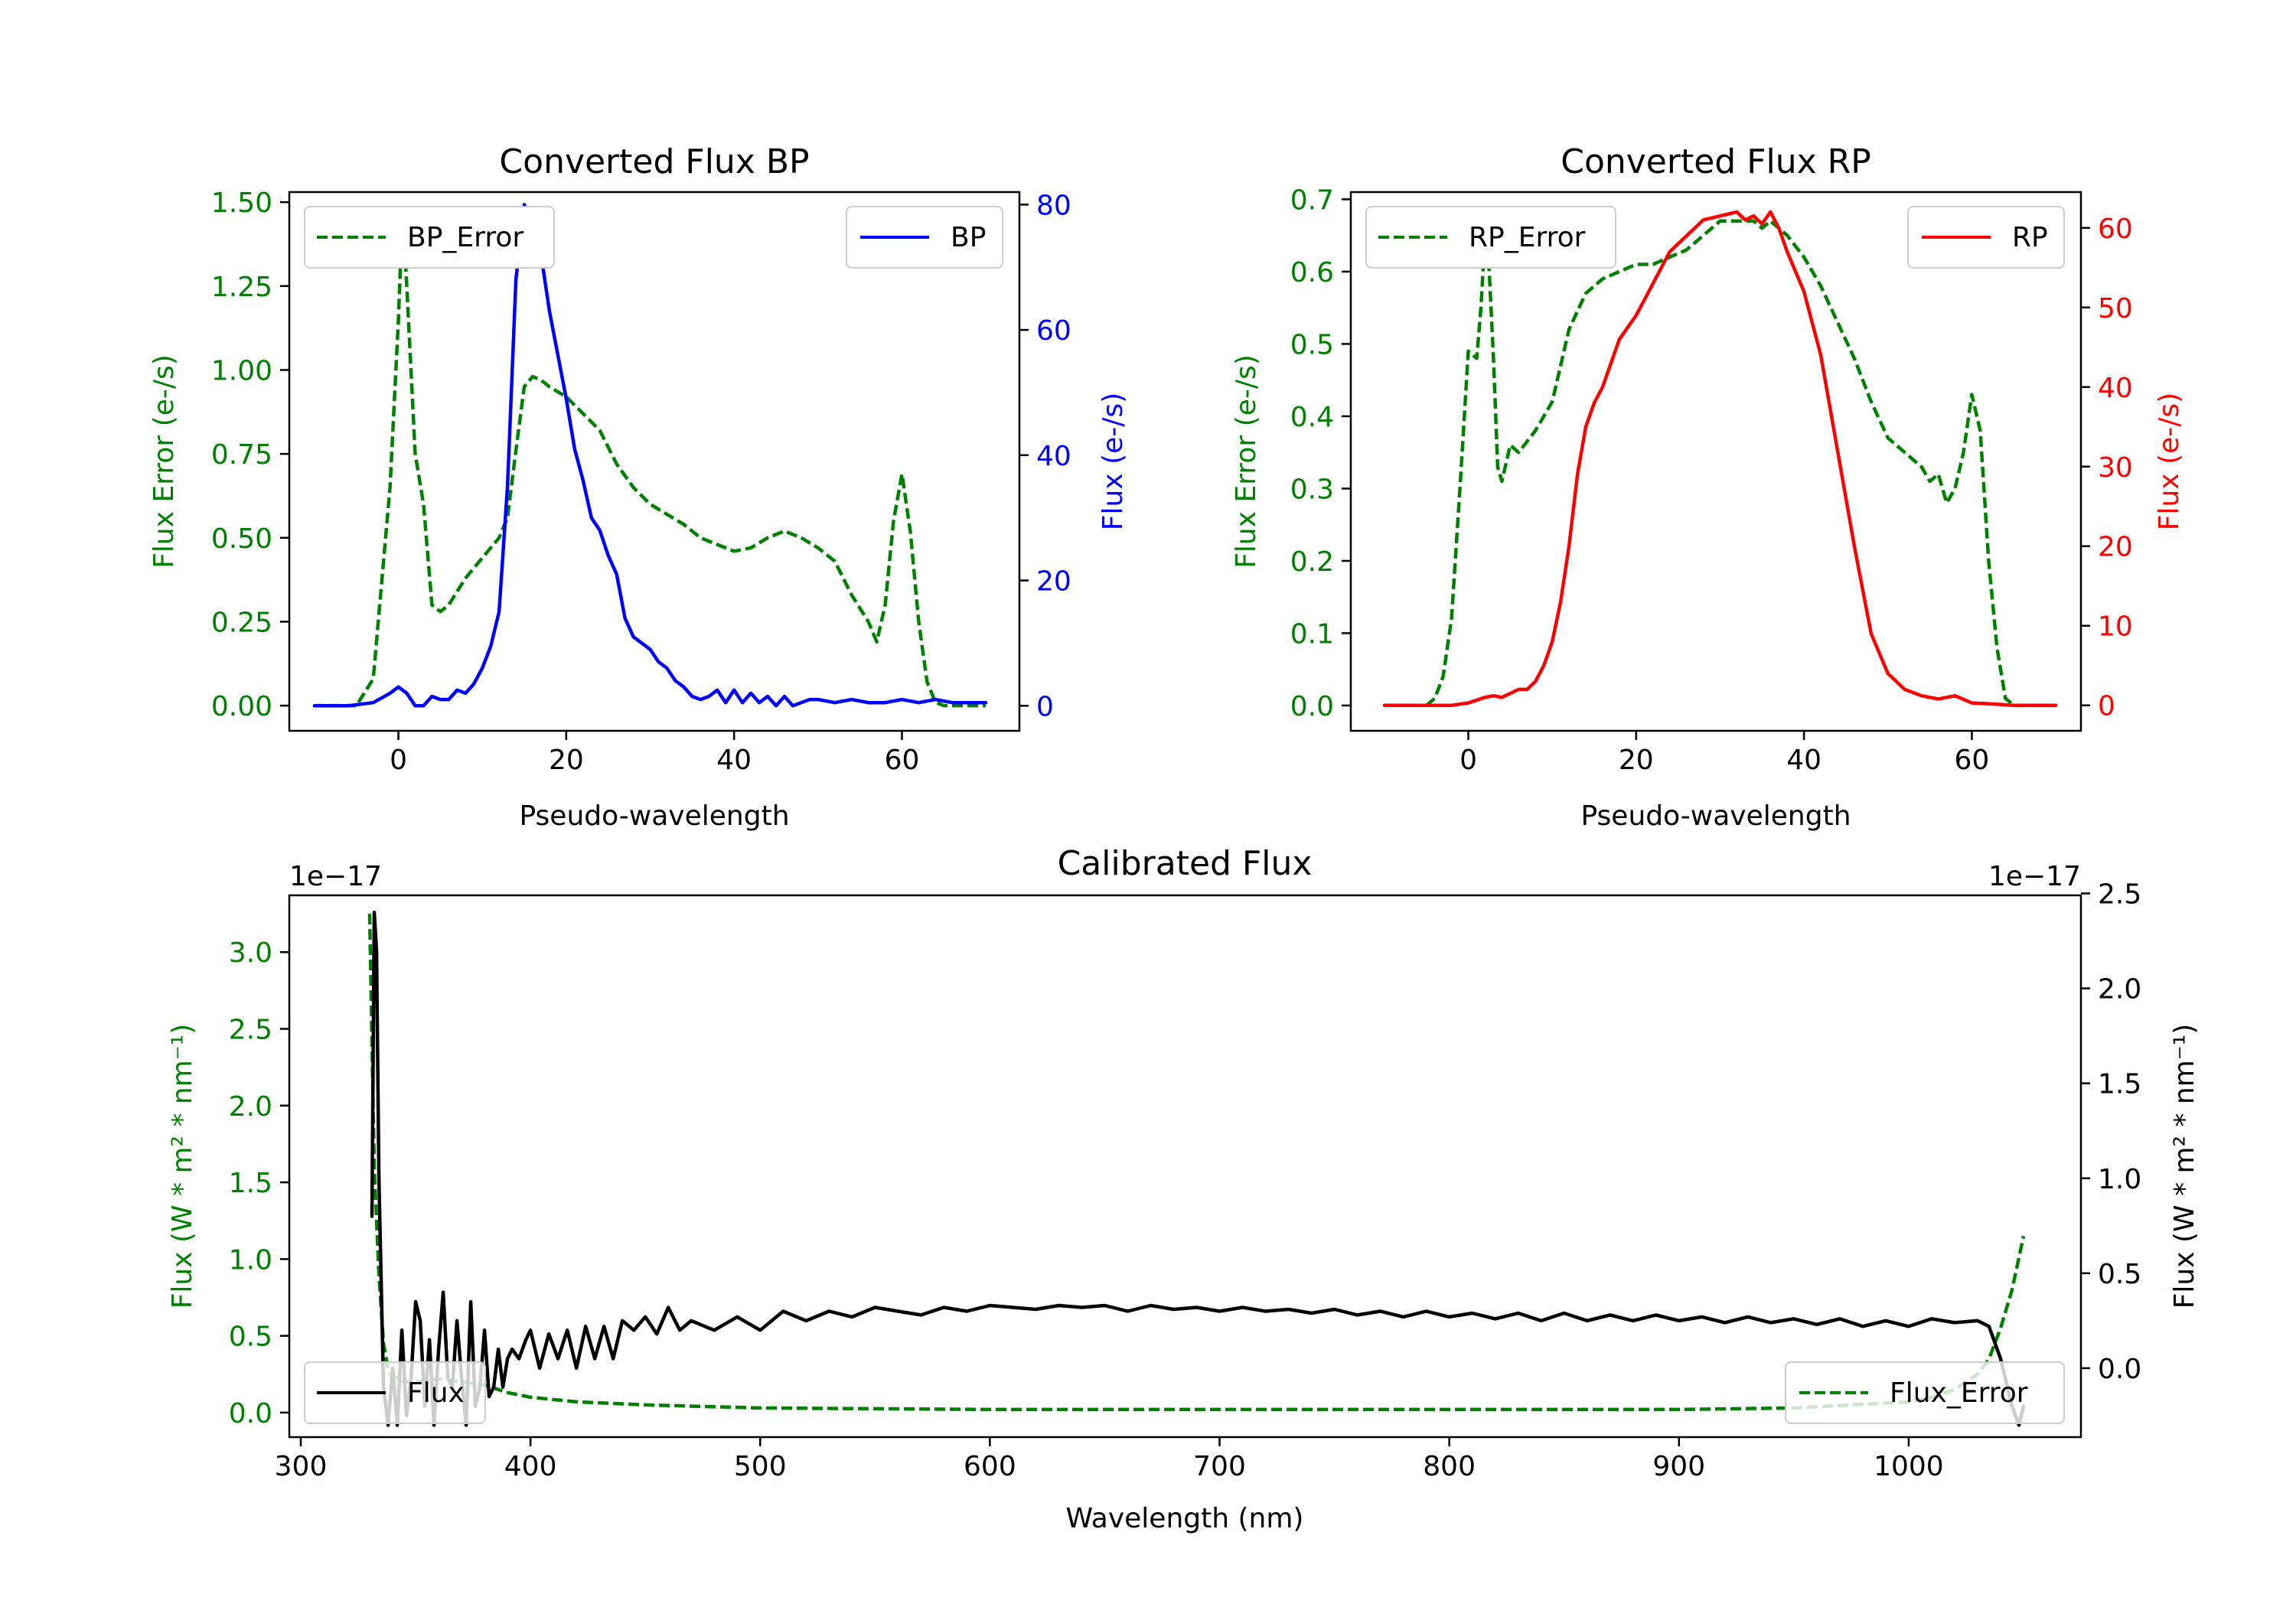 The image size is (2296, 1607). I want to click on y-left-tick-label: 2.5, so click(250, 1029).